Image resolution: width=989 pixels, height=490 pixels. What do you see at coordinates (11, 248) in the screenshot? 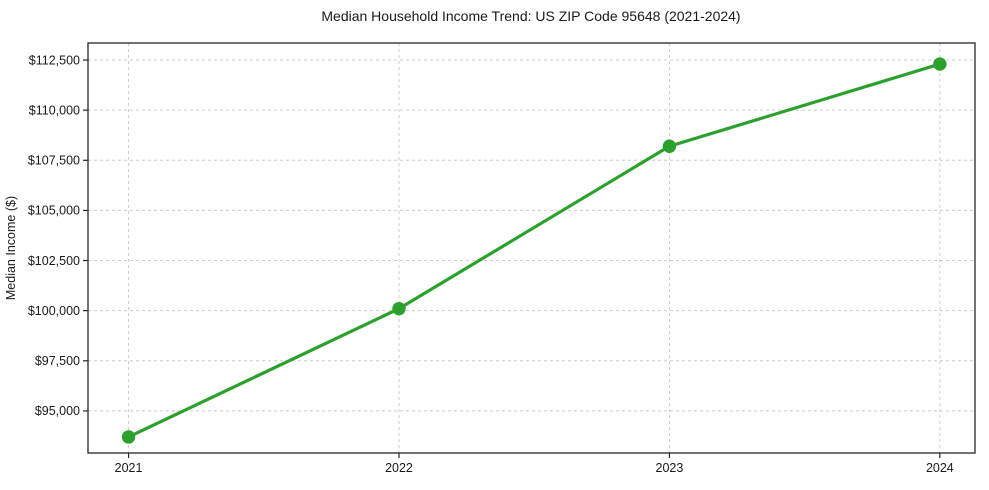
I see `y-axis-label: Median Income ($)` at bounding box center [11, 248].